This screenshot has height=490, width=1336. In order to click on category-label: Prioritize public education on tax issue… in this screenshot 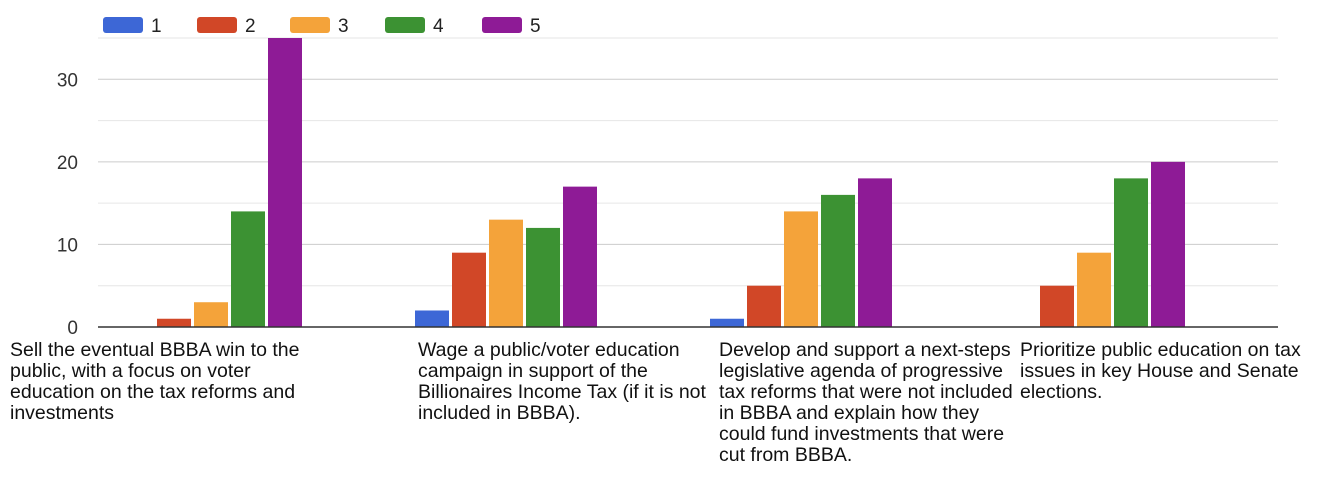, I will do `click(1160, 371)`.